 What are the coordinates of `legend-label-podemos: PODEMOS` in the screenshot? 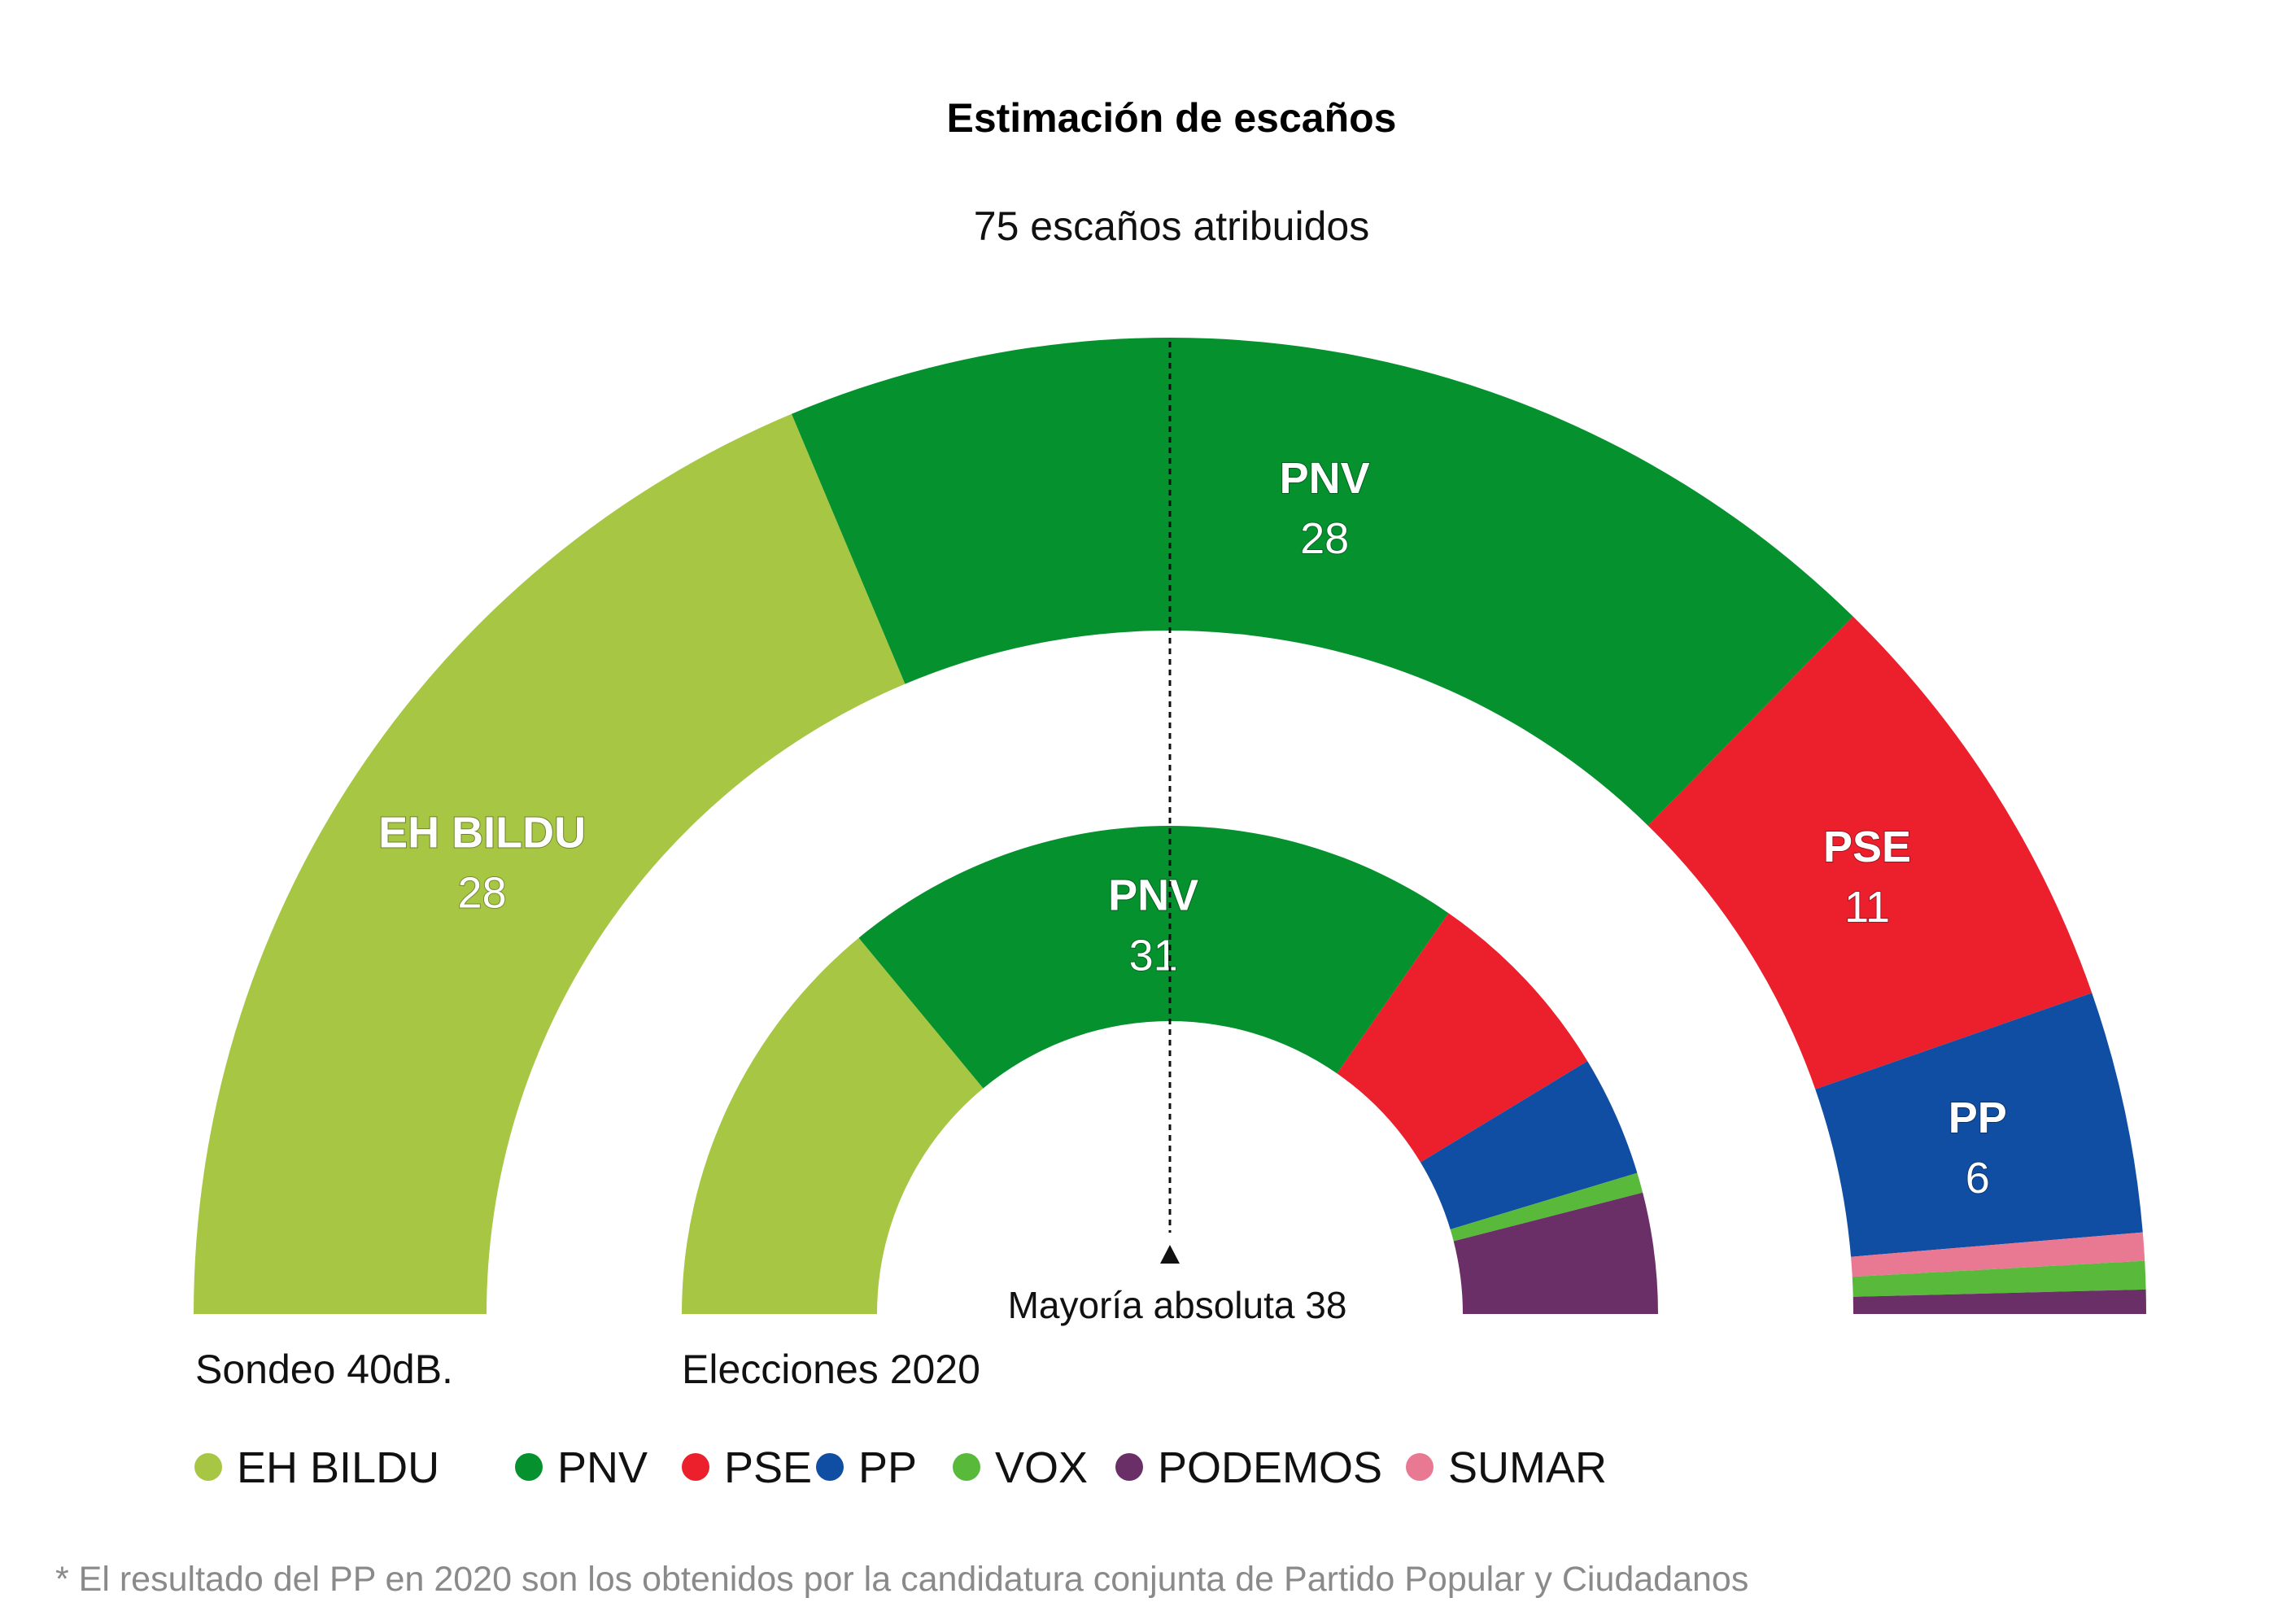 It's located at (1270, 1467).